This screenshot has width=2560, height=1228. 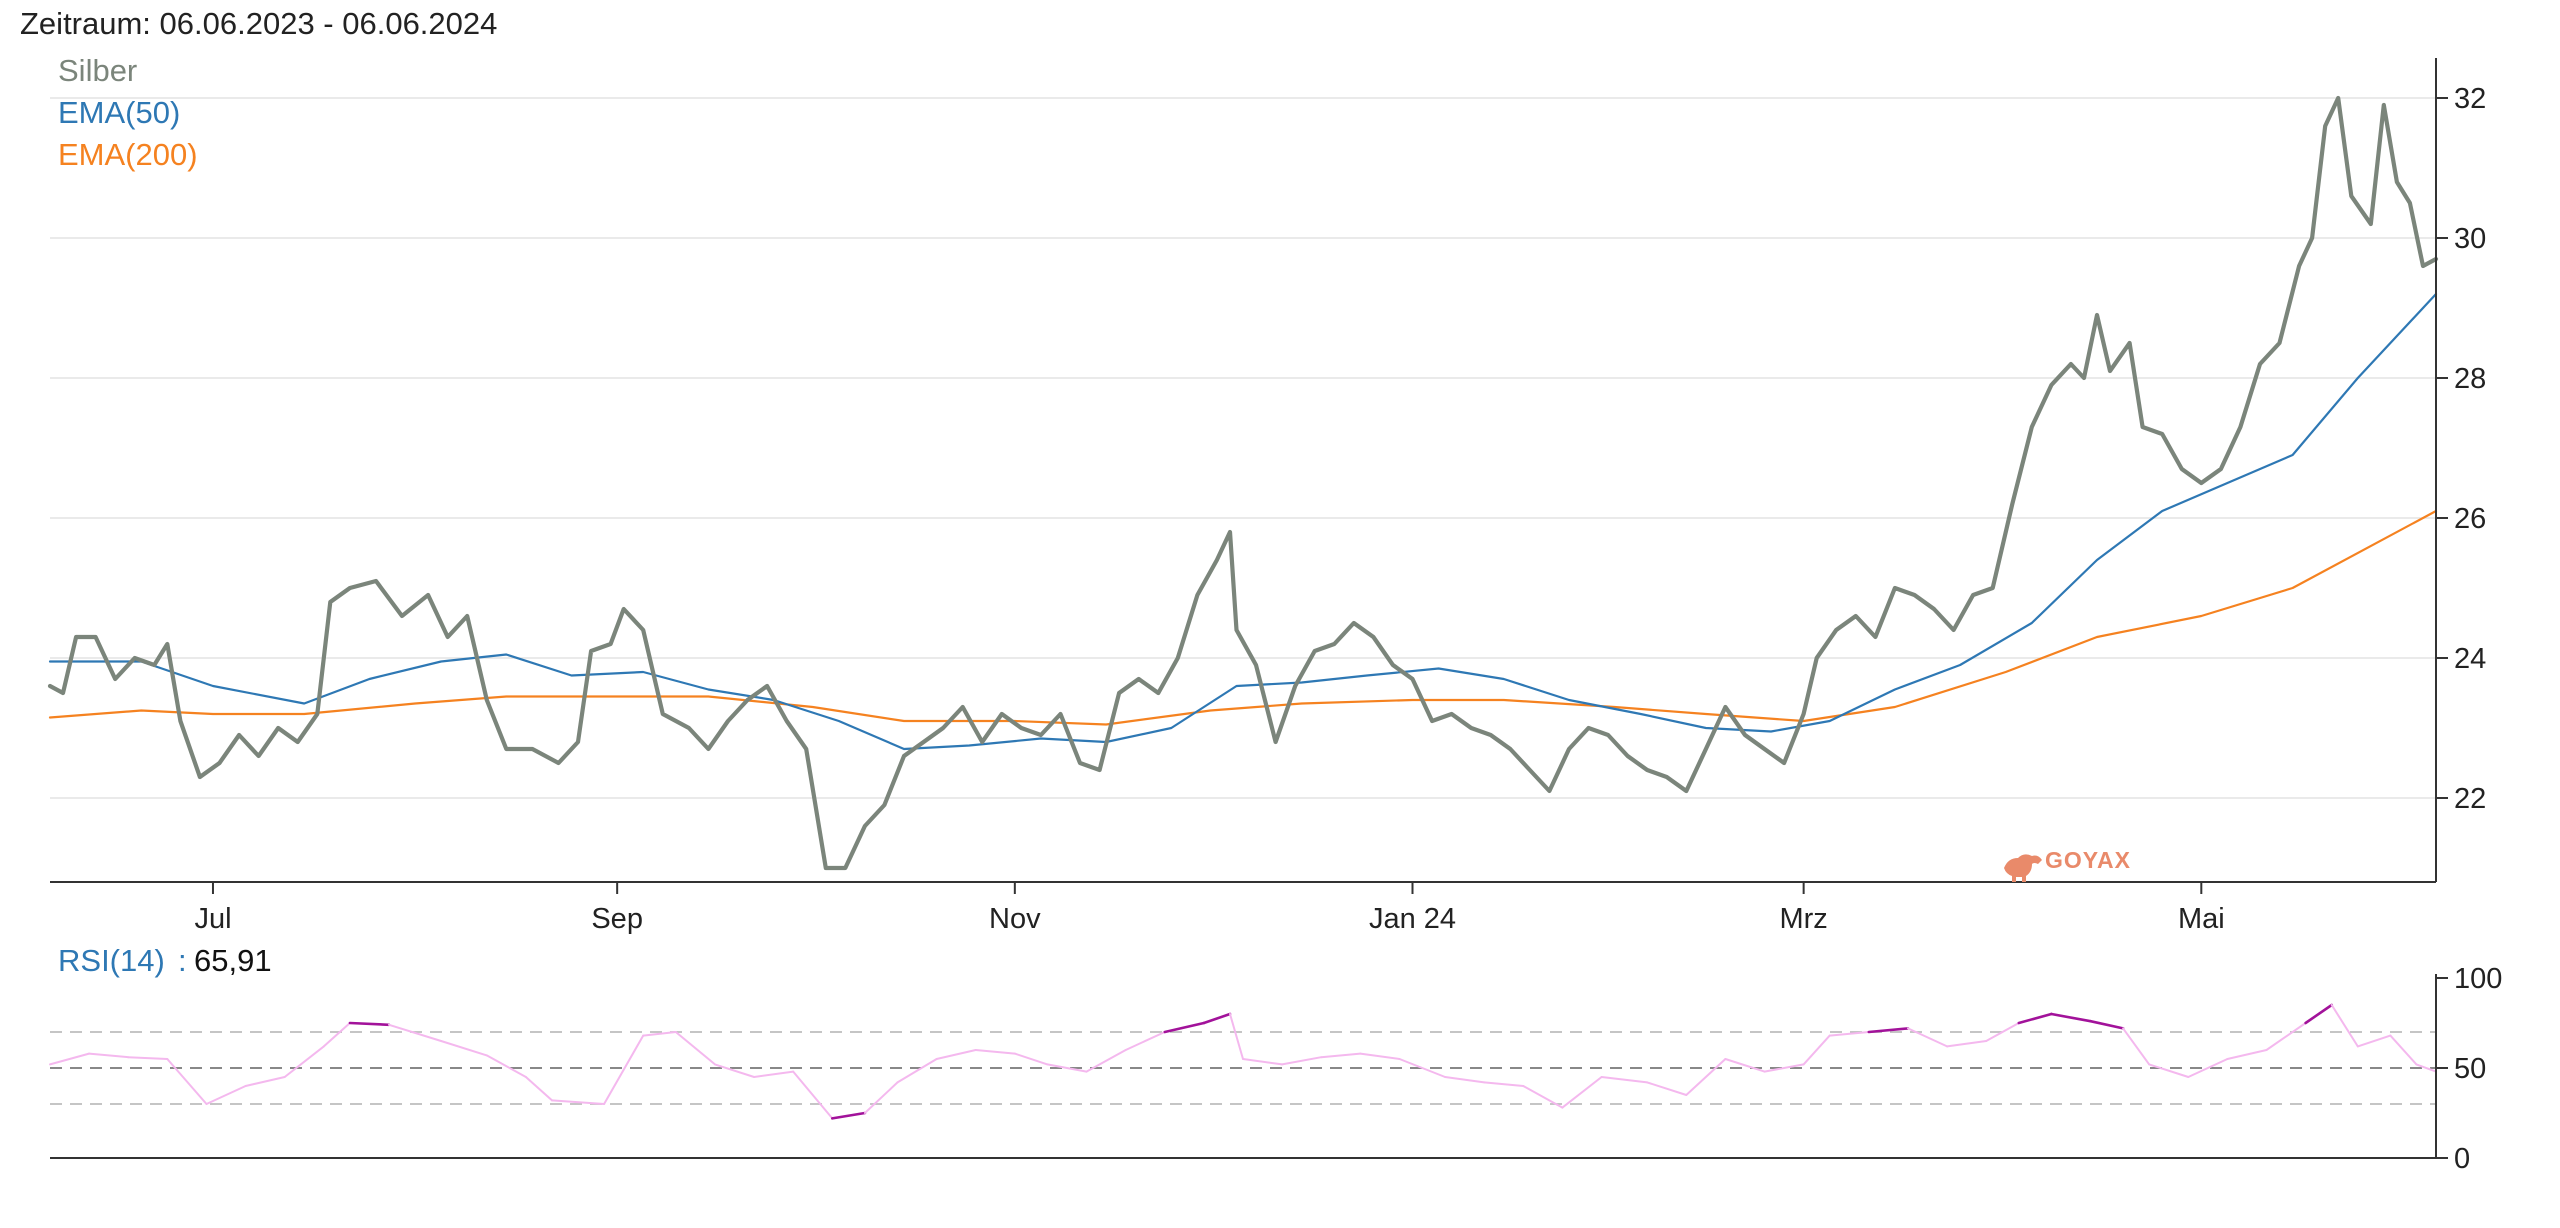 I want to click on y-tick-label-32: 32, so click(x=2470, y=99).